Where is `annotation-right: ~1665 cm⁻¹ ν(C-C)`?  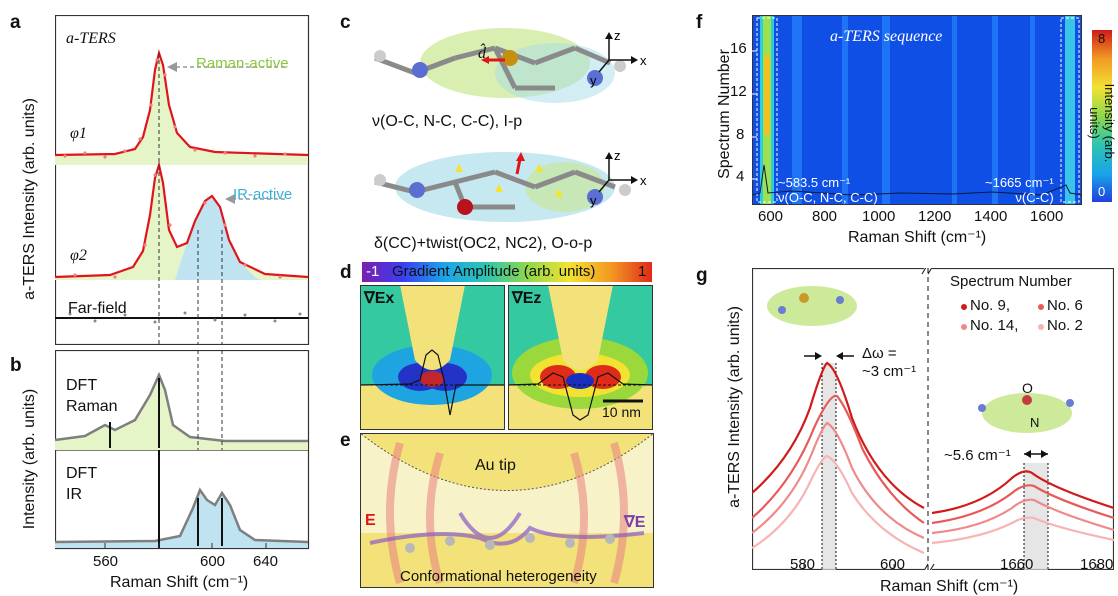 annotation-right: ~1665 cm⁻¹ ν(C-C) is located at coordinates (1019, 190).